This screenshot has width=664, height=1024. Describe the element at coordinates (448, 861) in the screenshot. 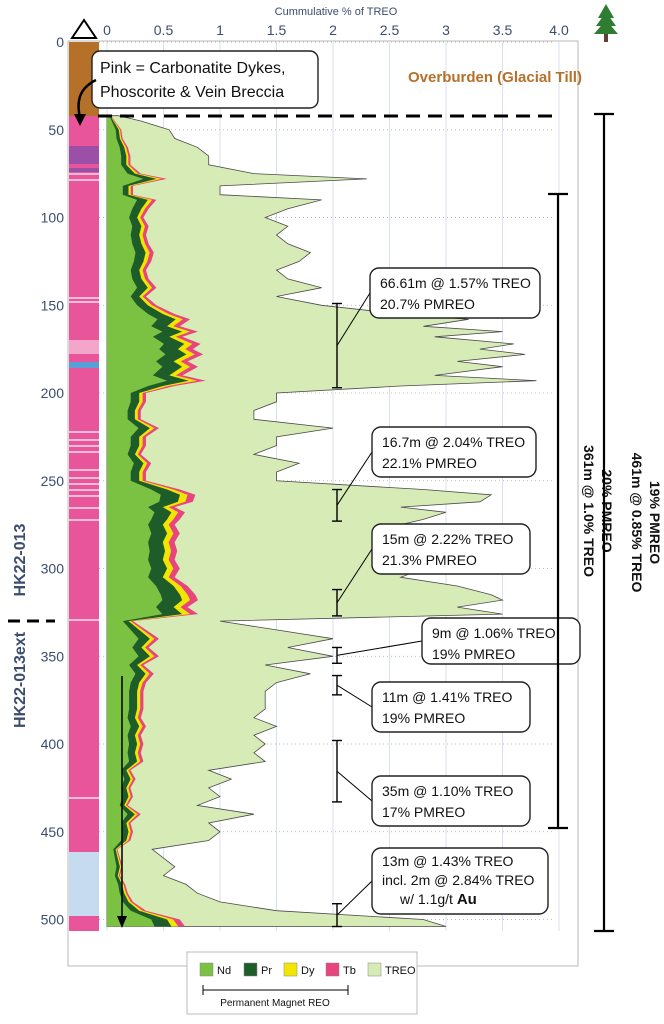

I see `interval-callout-text: 13m @ 1.43% TREO` at that location.